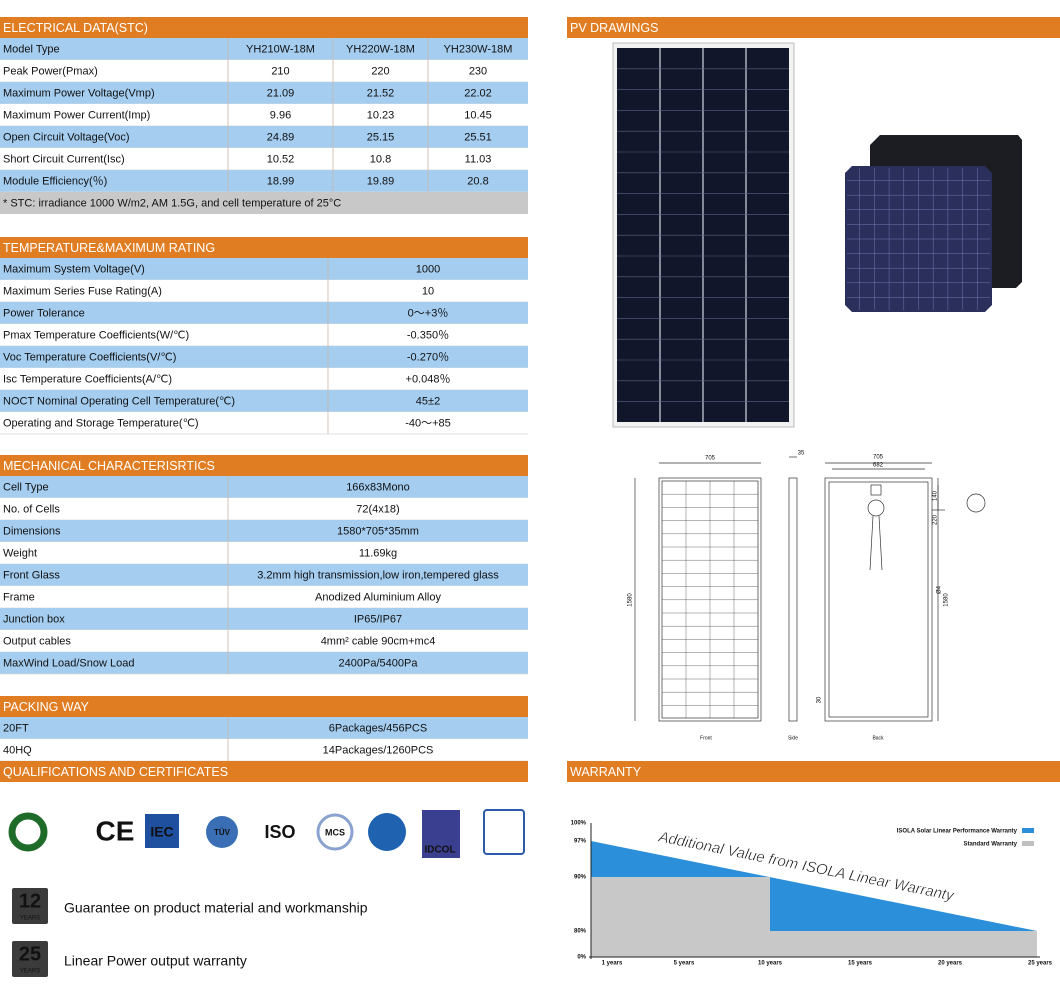 The height and width of the screenshot is (999, 1060). Describe the element at coordinates (378, 553) in the screenshot. I see `cell-value: 11.69kg` at that location.